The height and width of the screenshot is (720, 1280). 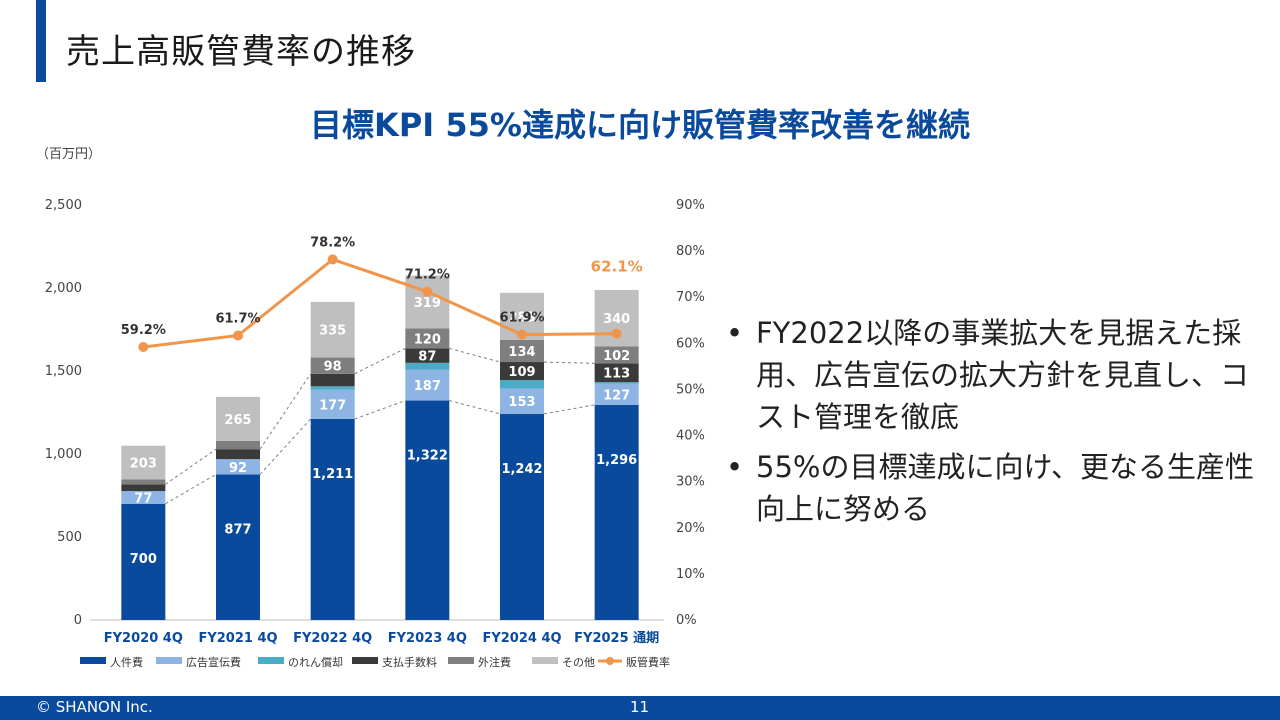 What do you see at coordinates (63, 288) in the screenshot?
I see `y-left-tick-label: 2,000` at bounding box center [63, 288].